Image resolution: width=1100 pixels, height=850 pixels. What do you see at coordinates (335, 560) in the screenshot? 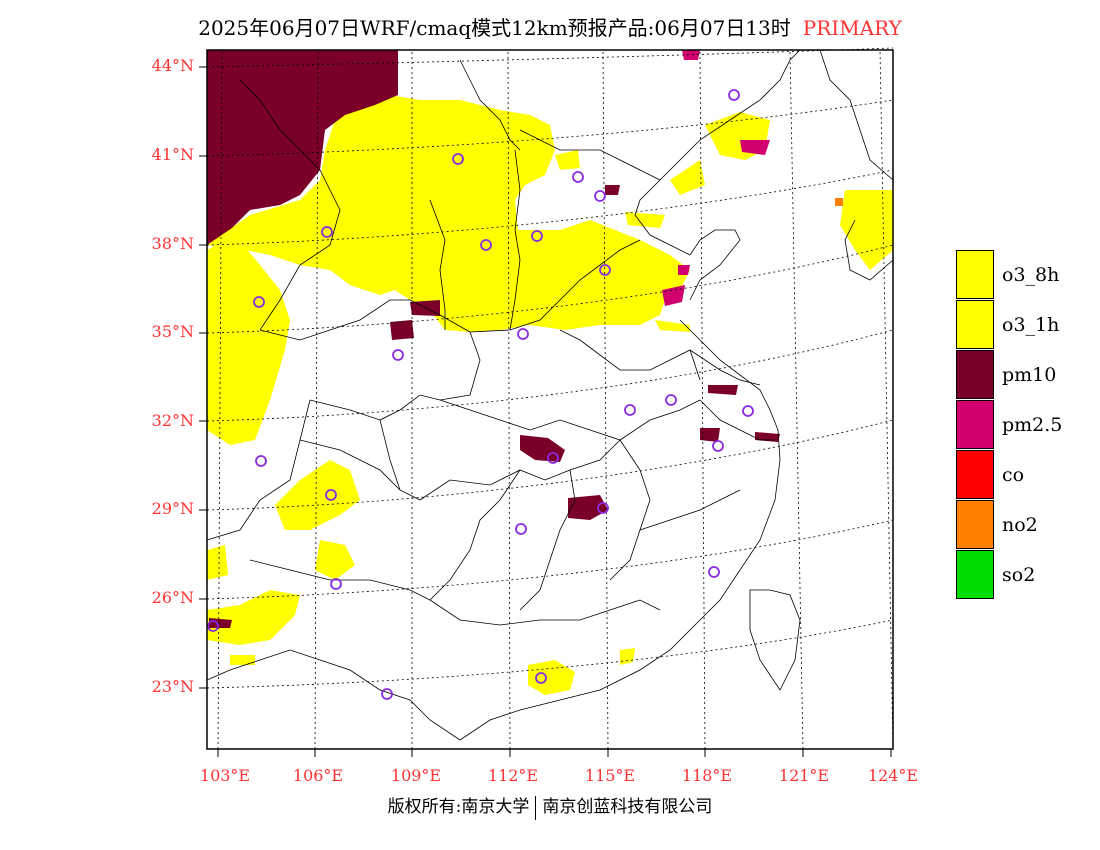
I see `o3-region-sw2` at bounding box center [335, 560].